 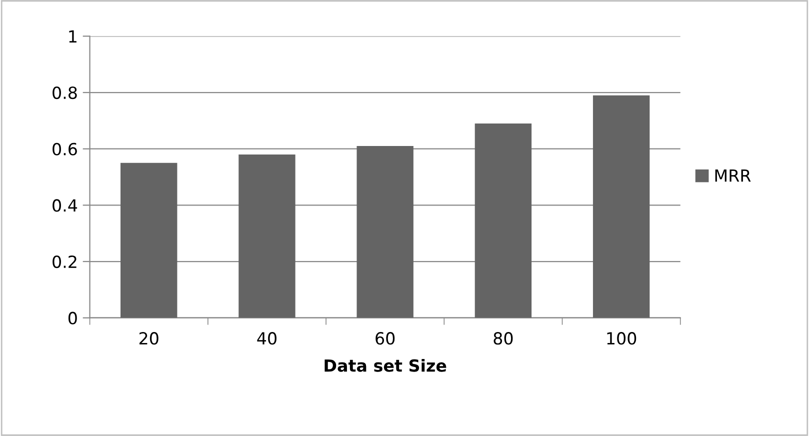 What do you see at coordinates (64, 149) in the screenshot?
I see `y-tick-label: 0.6` at bounding box center [64, 149].